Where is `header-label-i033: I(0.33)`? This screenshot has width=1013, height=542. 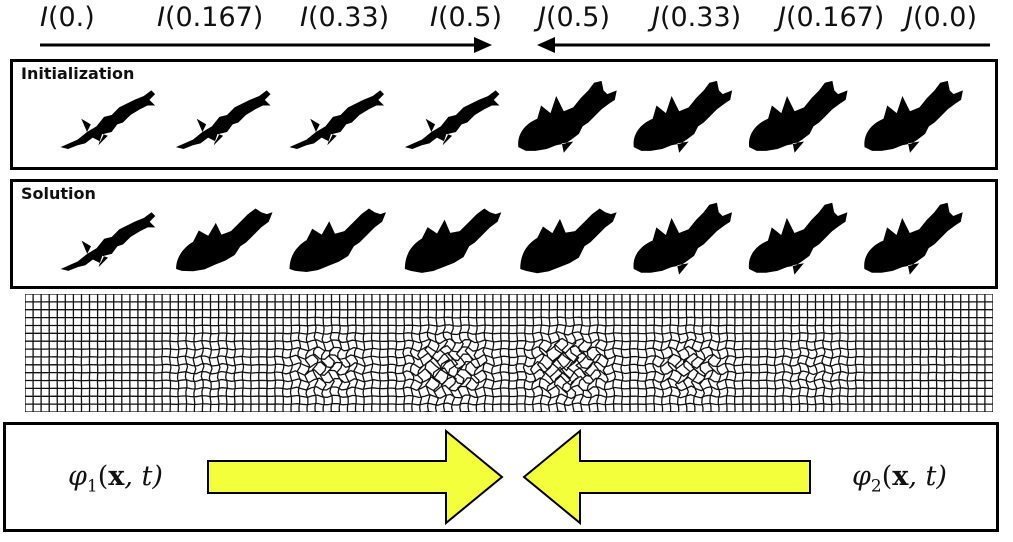
header-label-i033: I(0.33) is located at coordinates (344, 17).